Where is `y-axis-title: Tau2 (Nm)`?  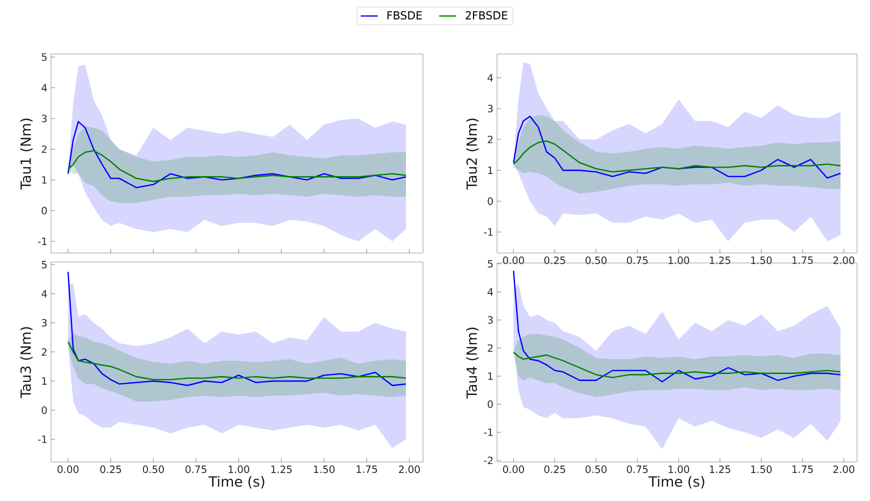 y-axis-title: Tau2 (Nm) is located at coordinates (472, 154).